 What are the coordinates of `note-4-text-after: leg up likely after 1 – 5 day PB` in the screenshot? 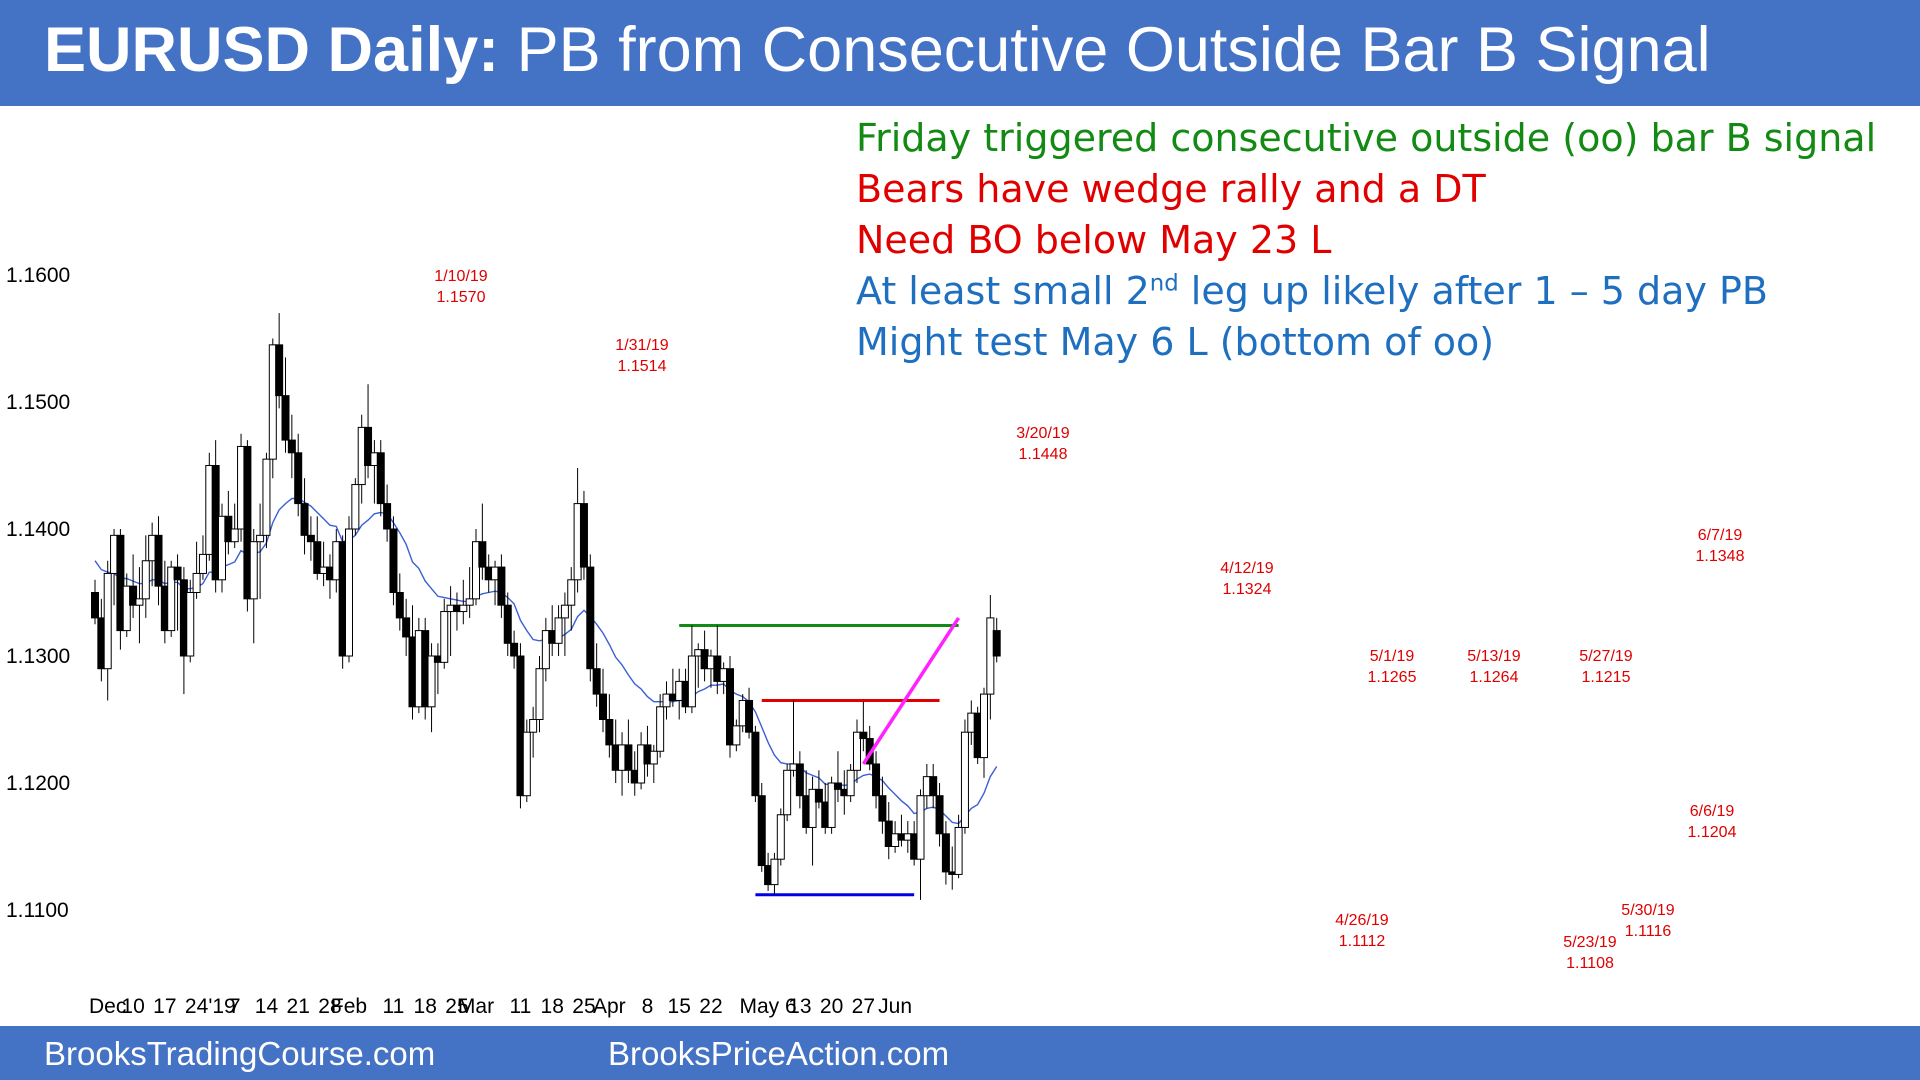 It's located at (1473, 291).